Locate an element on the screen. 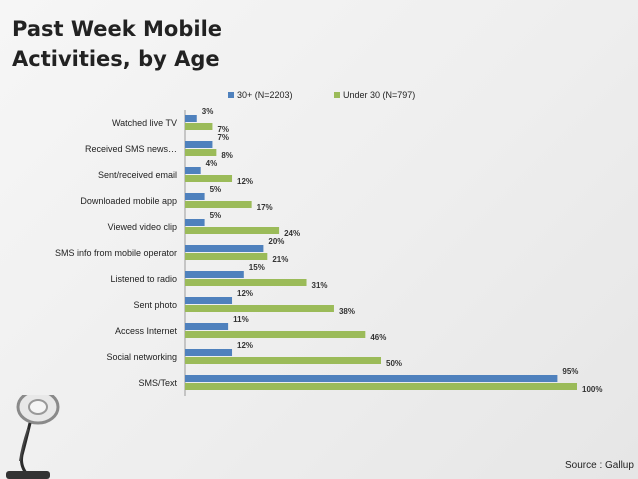 This screenshot has width=638, height=479. source-note: Source : Gallup is located at coordinates (599, 465).